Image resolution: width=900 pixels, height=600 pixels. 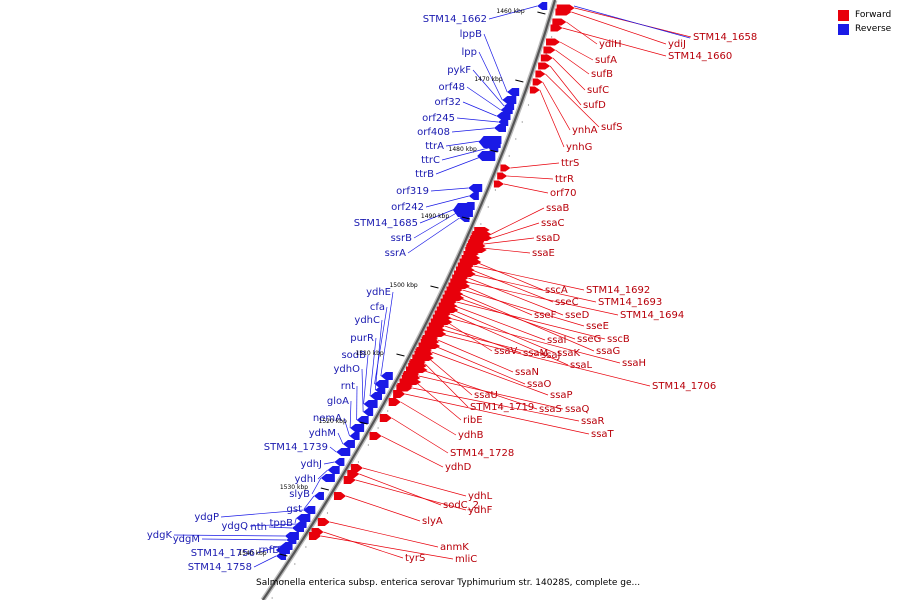 I want to click on gene-label-stm14-1692: STM14_1692, so click(x=618, y=290).